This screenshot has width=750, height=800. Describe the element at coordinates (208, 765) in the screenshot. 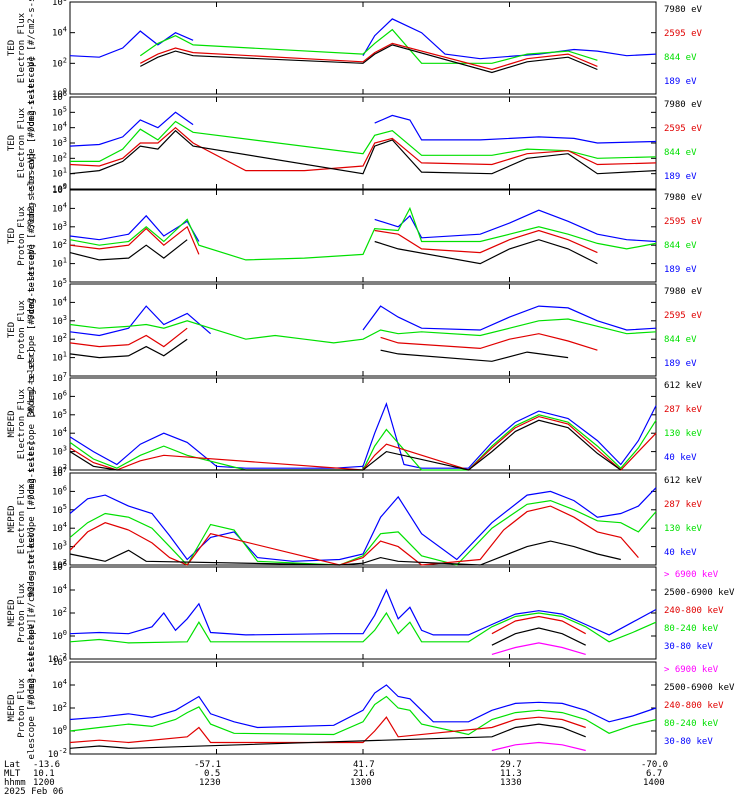

I see `footer-lat-1: -57.1` at that location.